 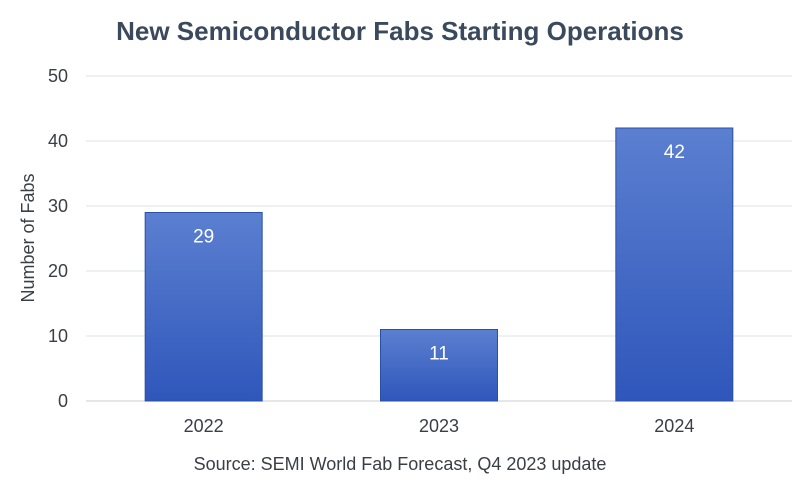 What do you see at coordinates (204, 426) in the screenshot?
I see `x-tick-label: 2022` at bounding box center [204, 426].